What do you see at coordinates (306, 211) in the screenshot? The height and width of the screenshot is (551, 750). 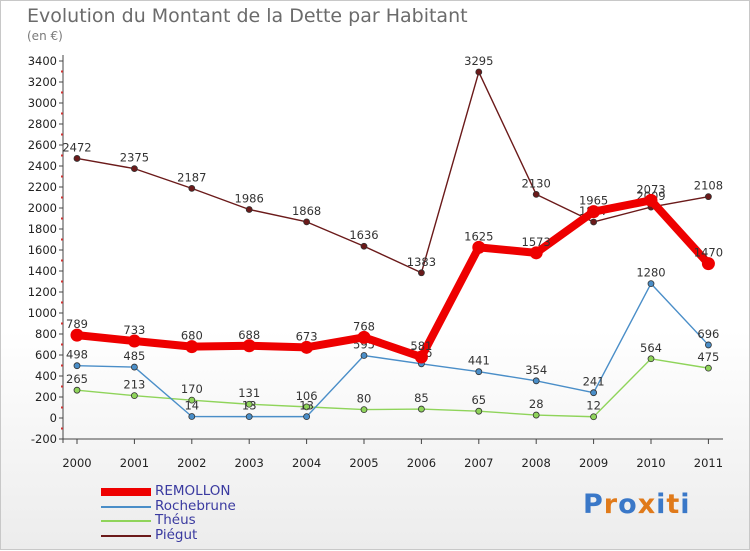 I see `data-label: 1868` at bounding box center [306, 211].